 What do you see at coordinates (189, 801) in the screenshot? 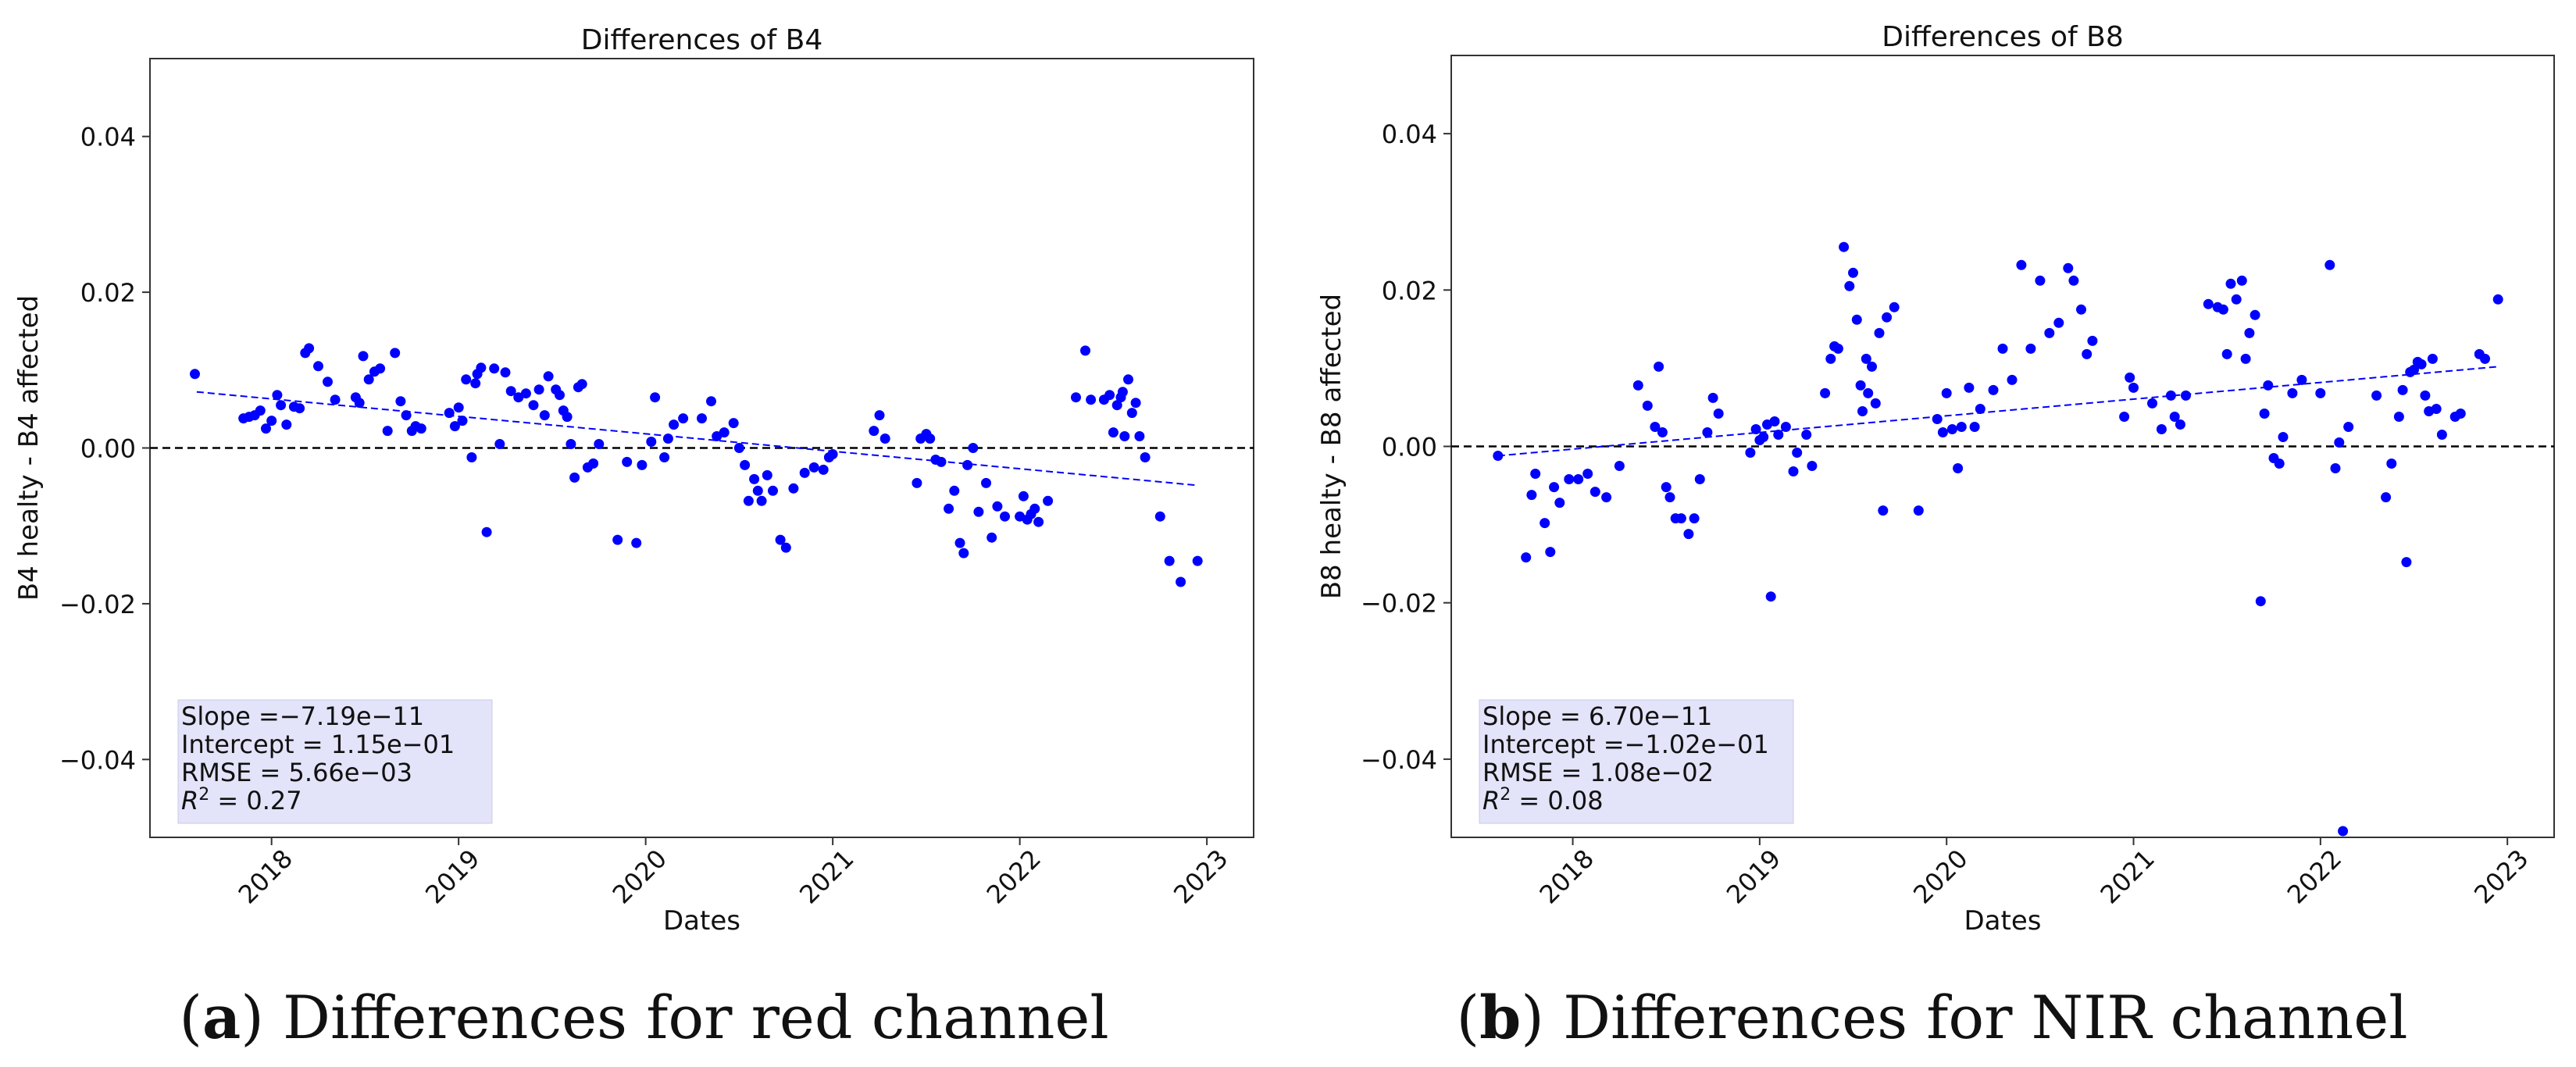
I see `stats-r2-symbol: R` at bounding box center [189, 801].